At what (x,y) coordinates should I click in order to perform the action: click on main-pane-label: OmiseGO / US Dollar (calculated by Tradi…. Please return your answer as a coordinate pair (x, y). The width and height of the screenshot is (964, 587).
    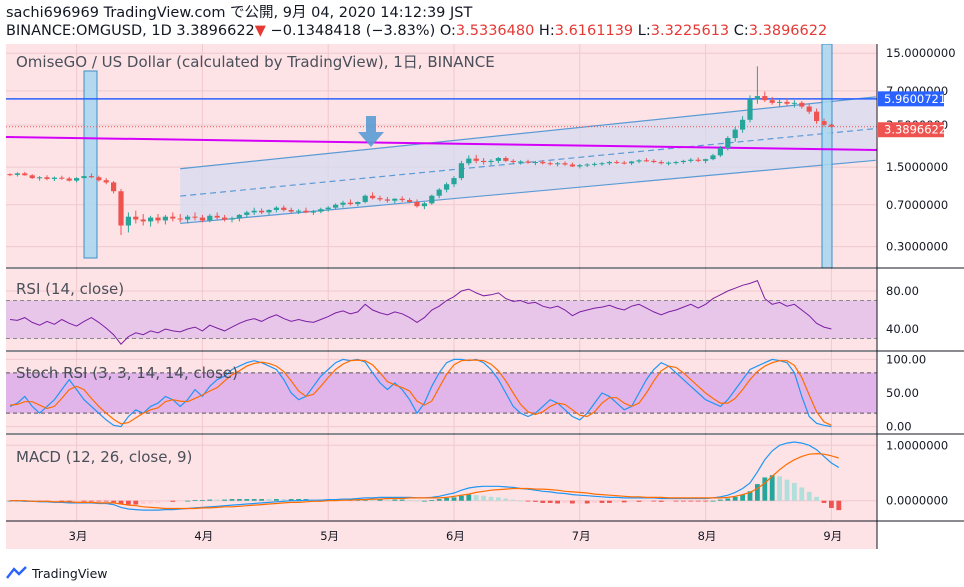
    Looking at the image, I should click on (255, 62).